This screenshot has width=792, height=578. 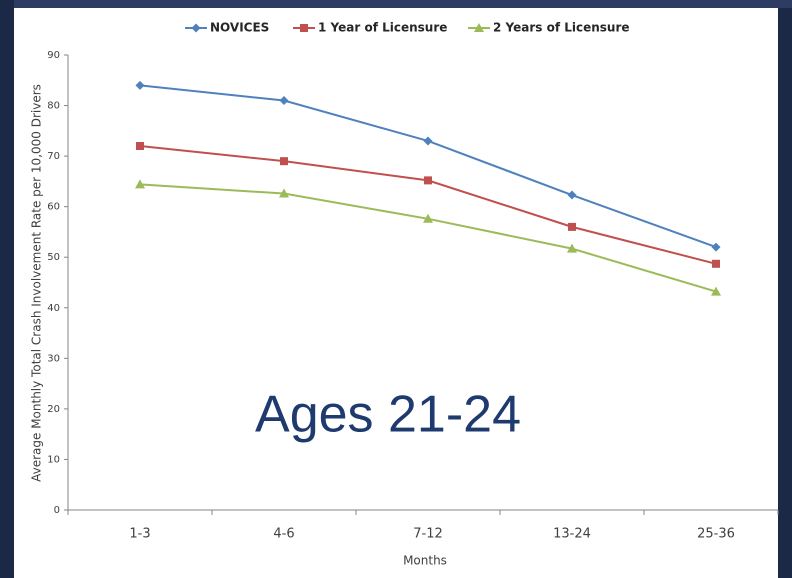 What do you see at coordinates (716, 534) in the screenshot?
I see `x-tick-label: 25-36` at bounding box center [716, 534].